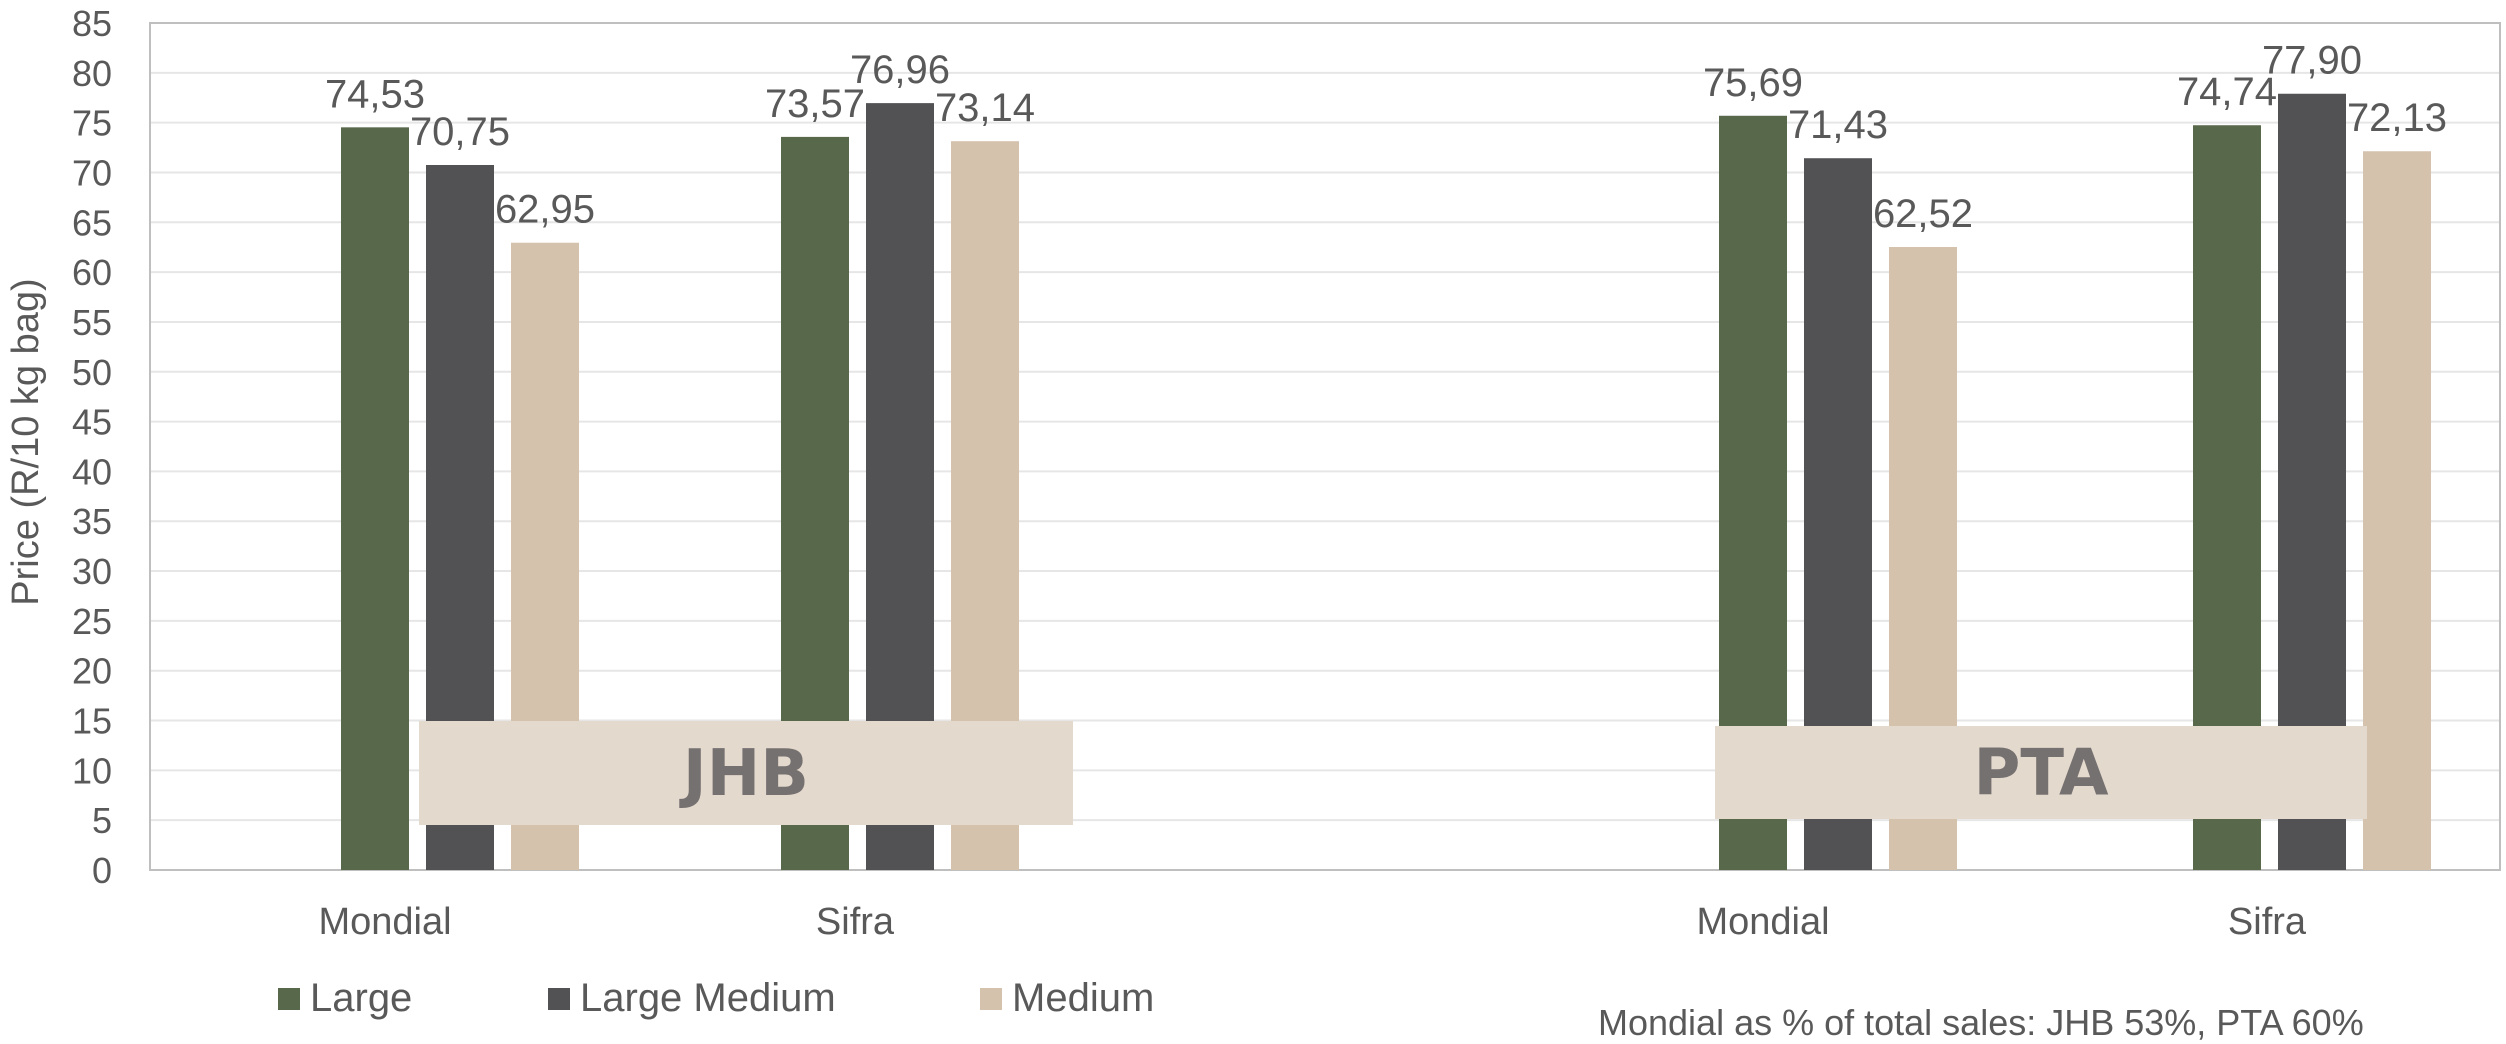  What do you see at coordinates (289, 998) in the screenshot?
I see `legend-swatch-large` at bounding box center [289, 998].